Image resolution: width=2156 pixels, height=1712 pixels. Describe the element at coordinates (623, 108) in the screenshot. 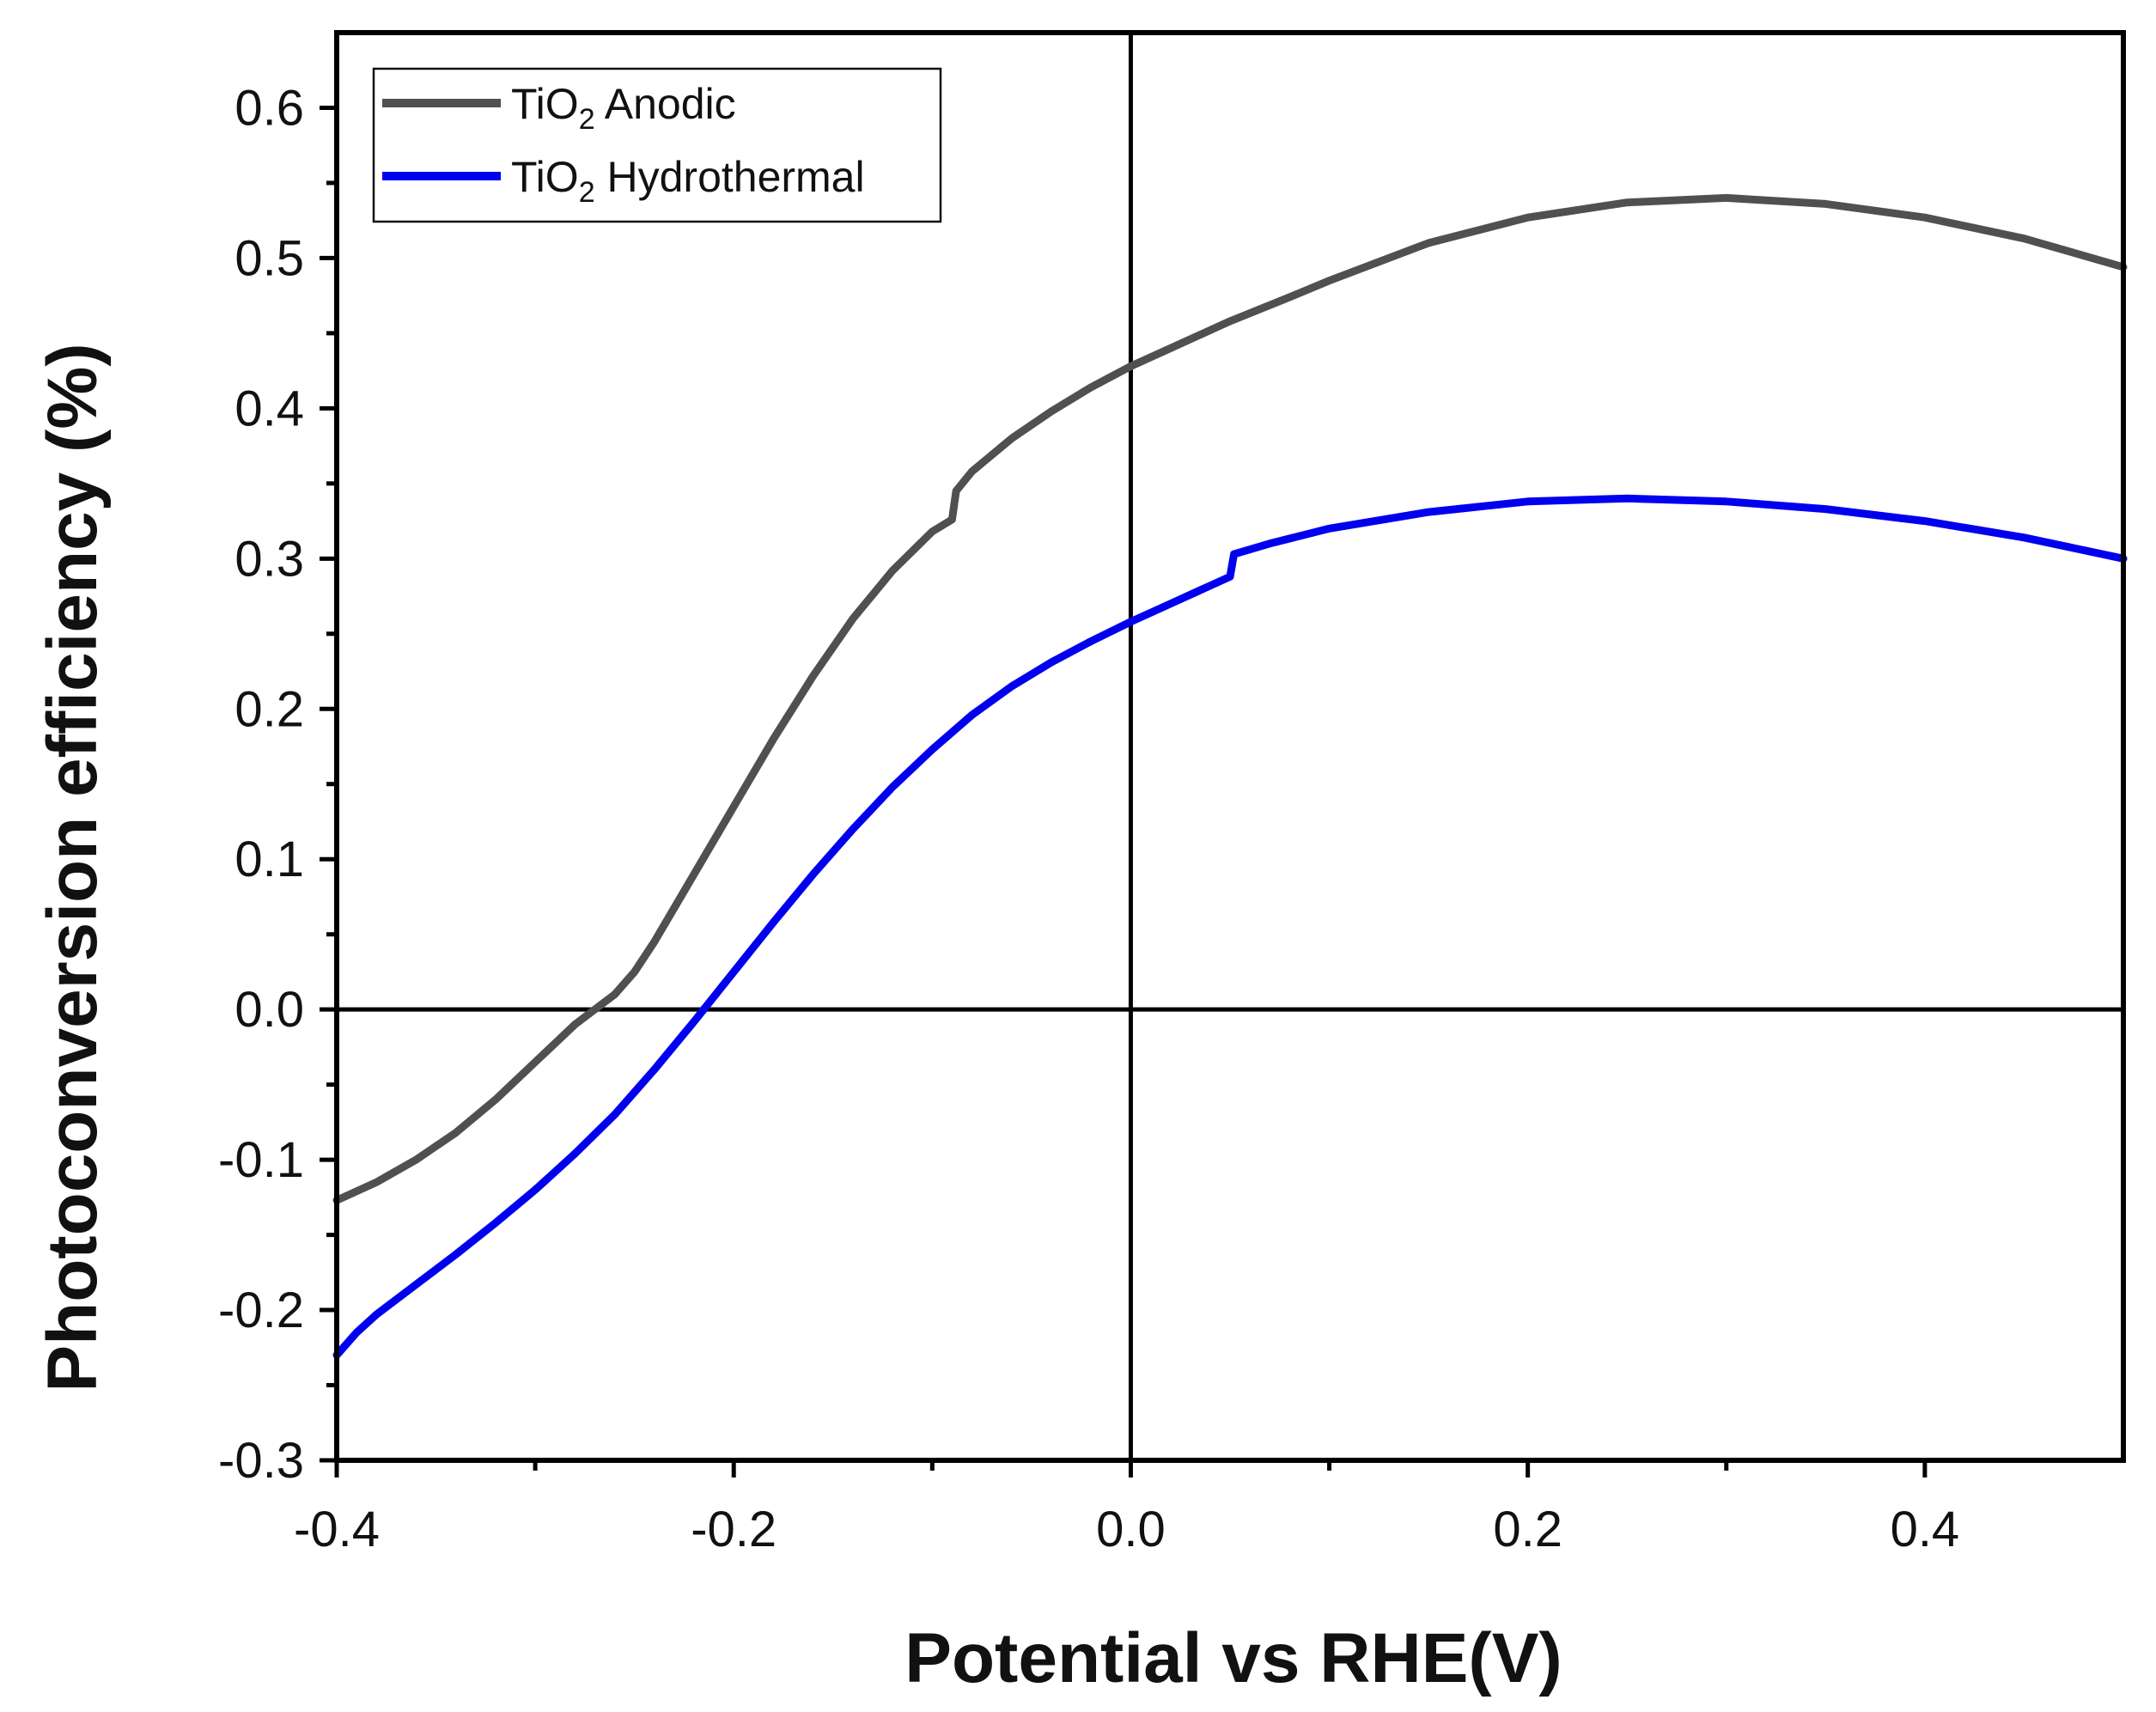

I see `legend-label-anodic: TiO2 Anodic` at that location.